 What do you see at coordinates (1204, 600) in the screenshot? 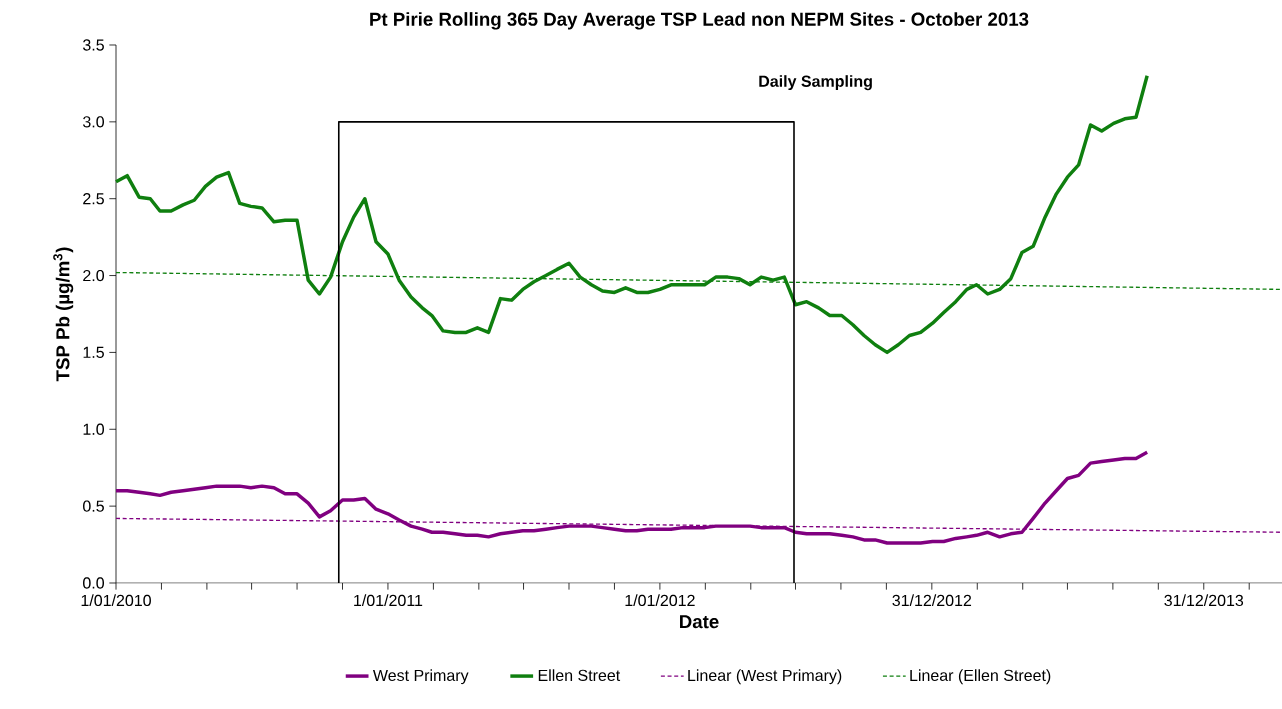
I see `x-tick-label: 31/12/2013` at bounding box center [1204, 600].